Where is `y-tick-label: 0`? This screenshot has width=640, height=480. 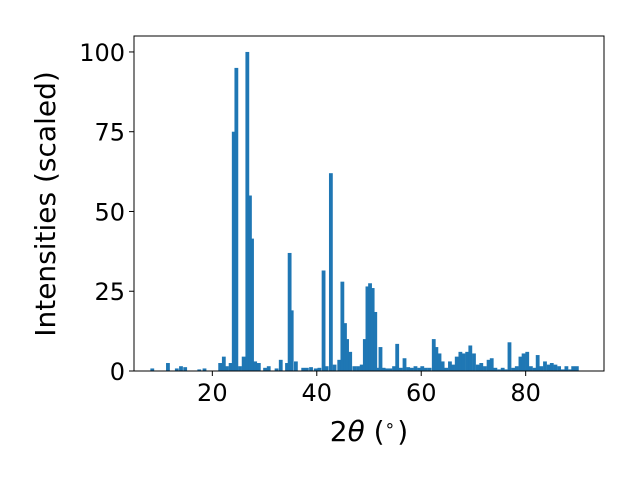 y-tick-label: 0 is located at coordinates (117, 372).